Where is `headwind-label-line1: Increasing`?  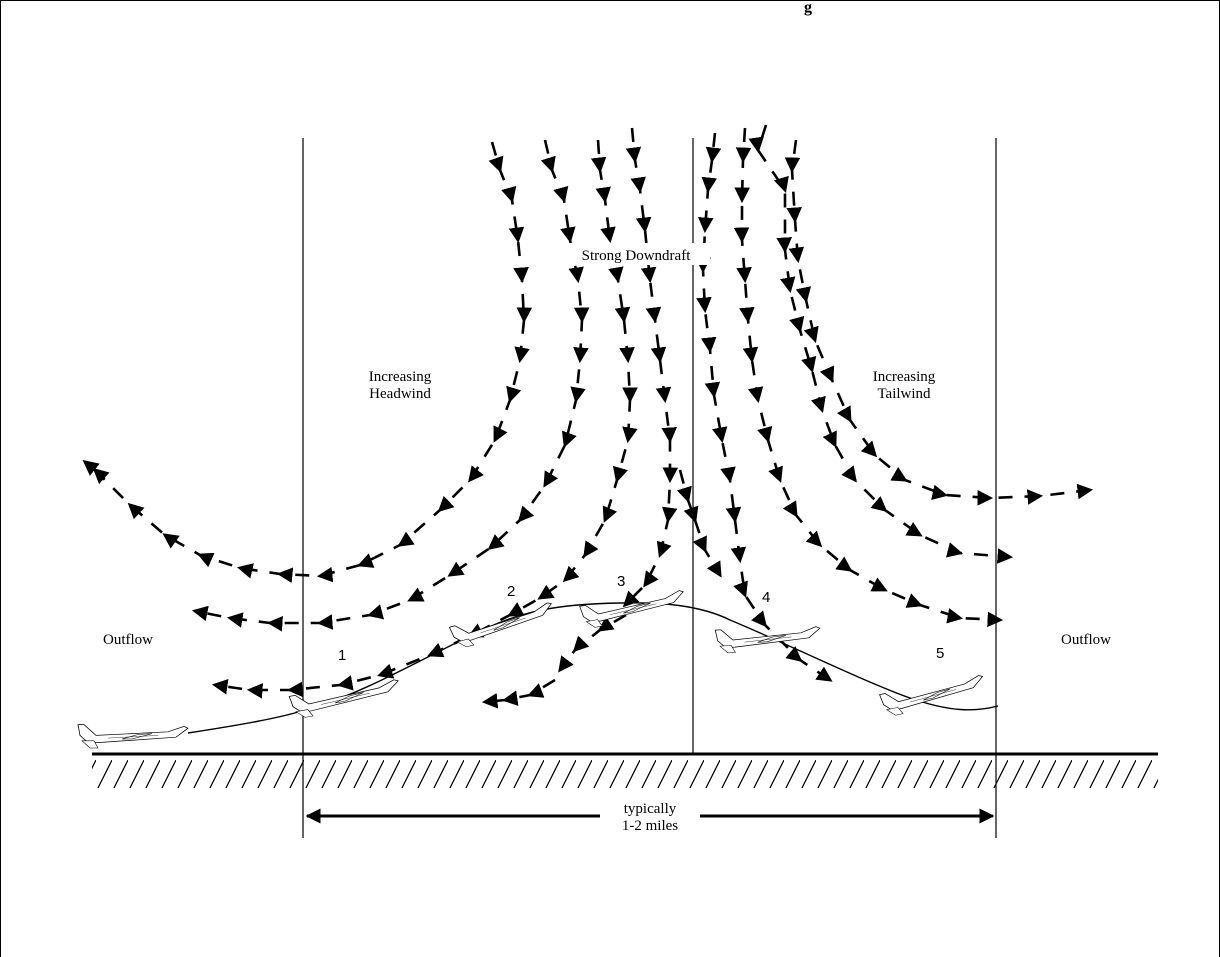
headwind-label-line1: Increasing is located at coordinates (400, 377).